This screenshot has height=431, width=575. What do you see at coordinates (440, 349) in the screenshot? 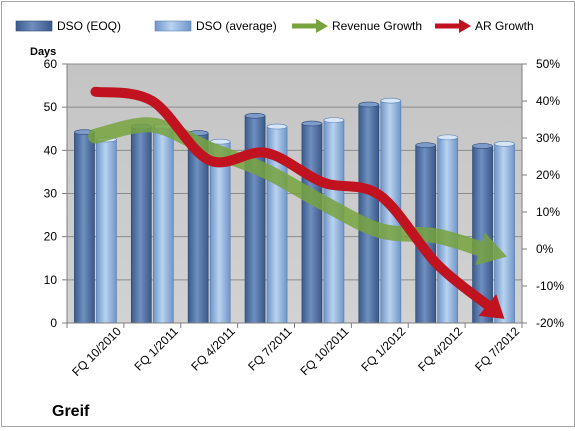
I see `x-tick-label: FQ 4/2012` at bounding box center [440, 349].